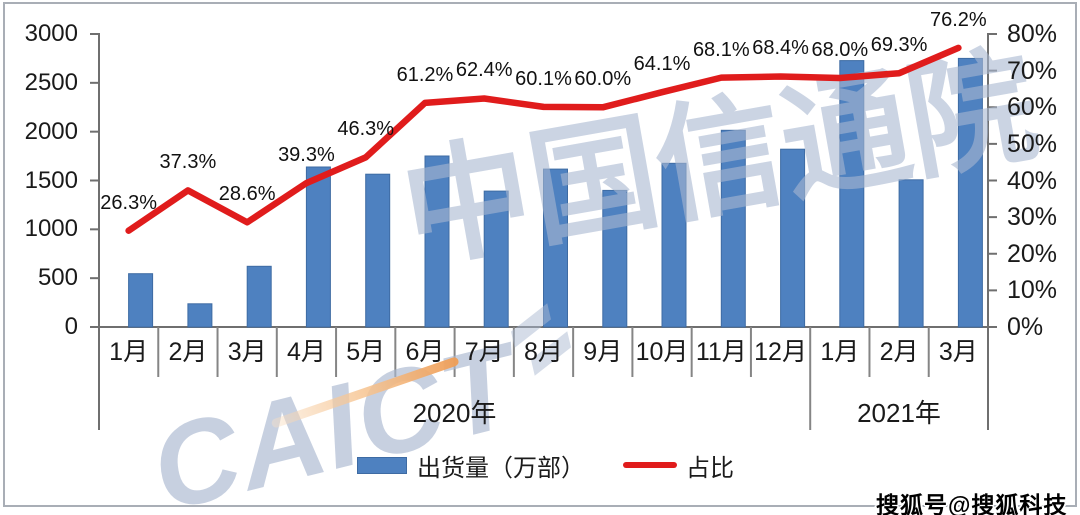  I want to click on legend-bar-label: 出货量（万部）, so click(501, 468).